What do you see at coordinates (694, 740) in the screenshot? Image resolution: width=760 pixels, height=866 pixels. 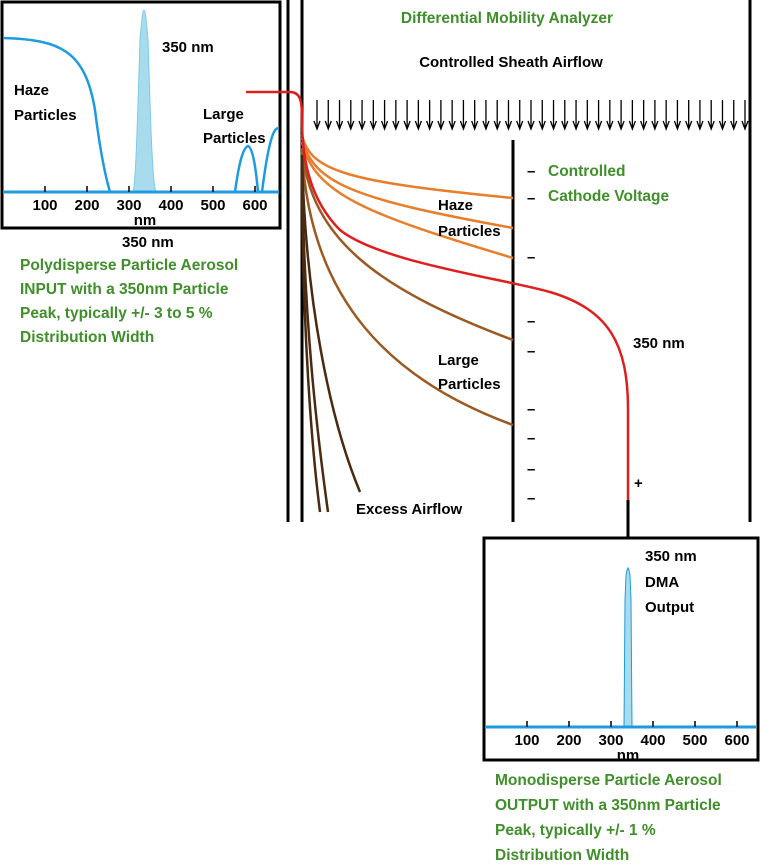 I see `output-tick-500: 500` at bounding box center [694, 740].